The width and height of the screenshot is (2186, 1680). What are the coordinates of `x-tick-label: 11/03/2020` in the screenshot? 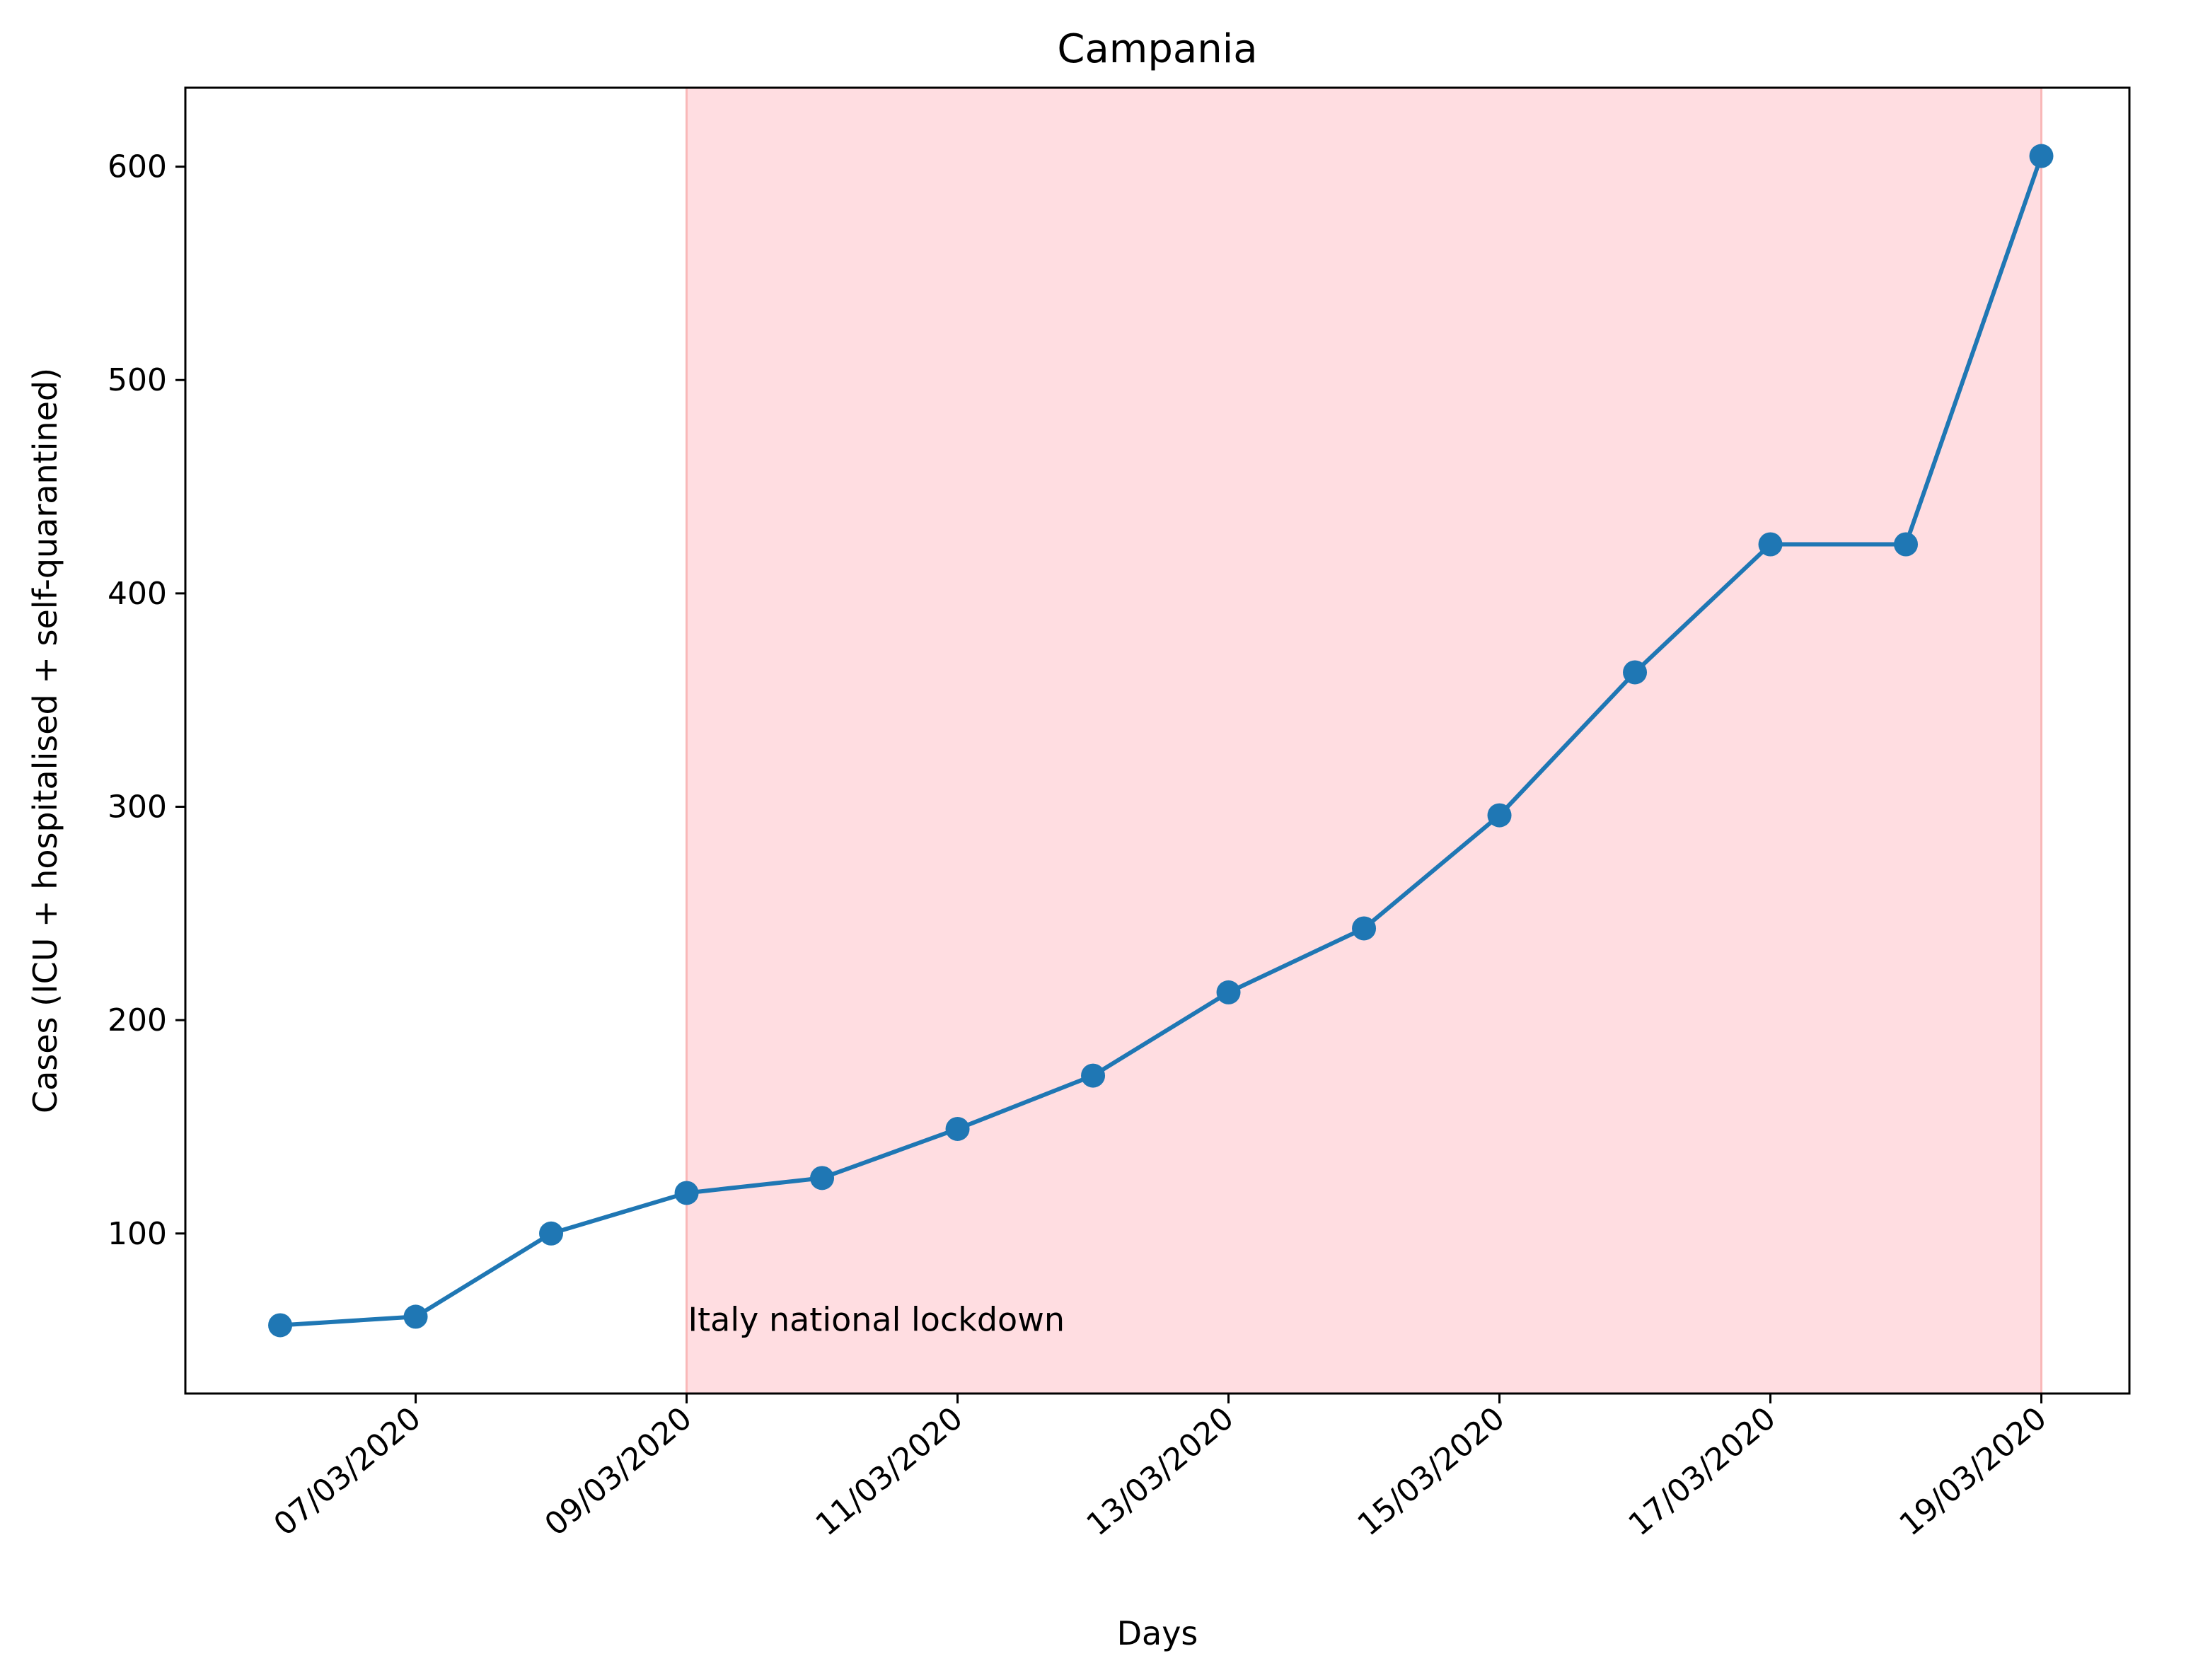 It's located at (889, 1471).